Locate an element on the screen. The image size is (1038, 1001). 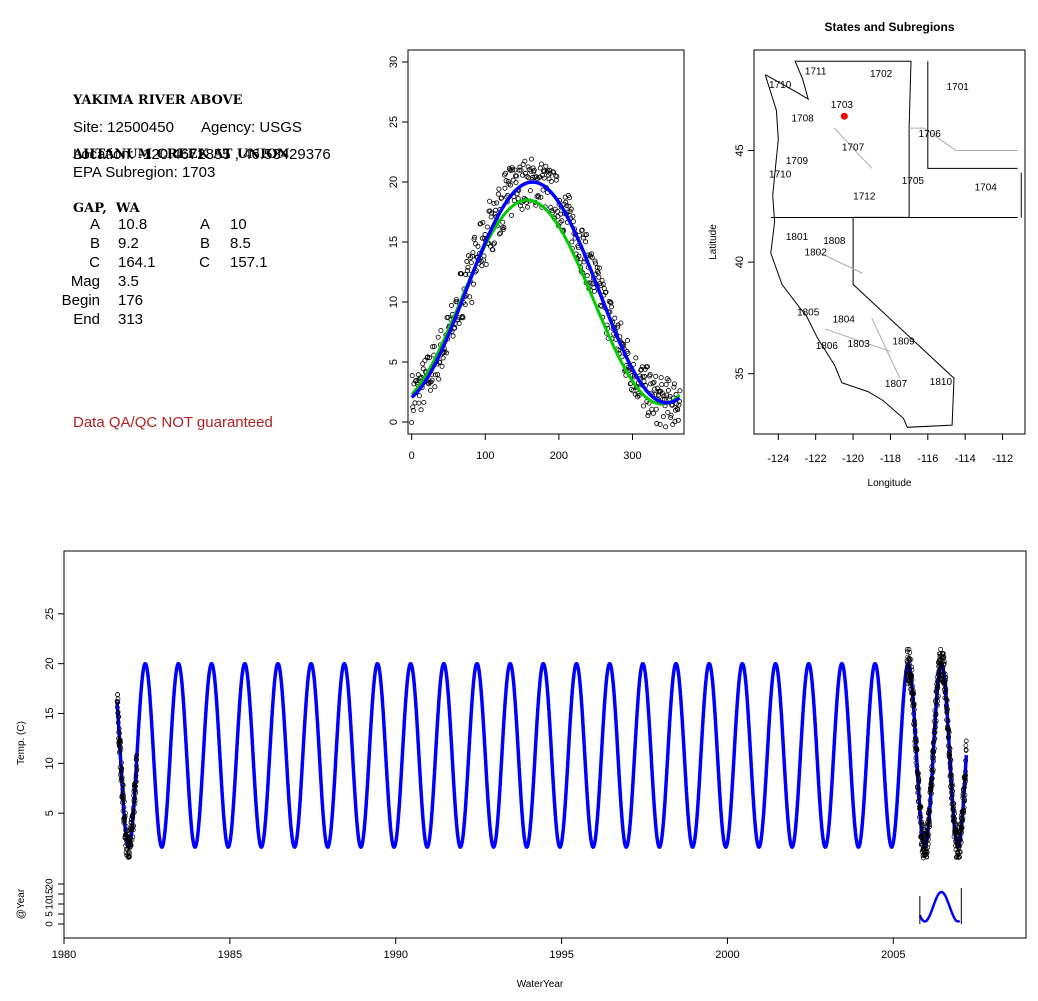
map-subregion-label: 1807 is located at coordinates (896, 384).